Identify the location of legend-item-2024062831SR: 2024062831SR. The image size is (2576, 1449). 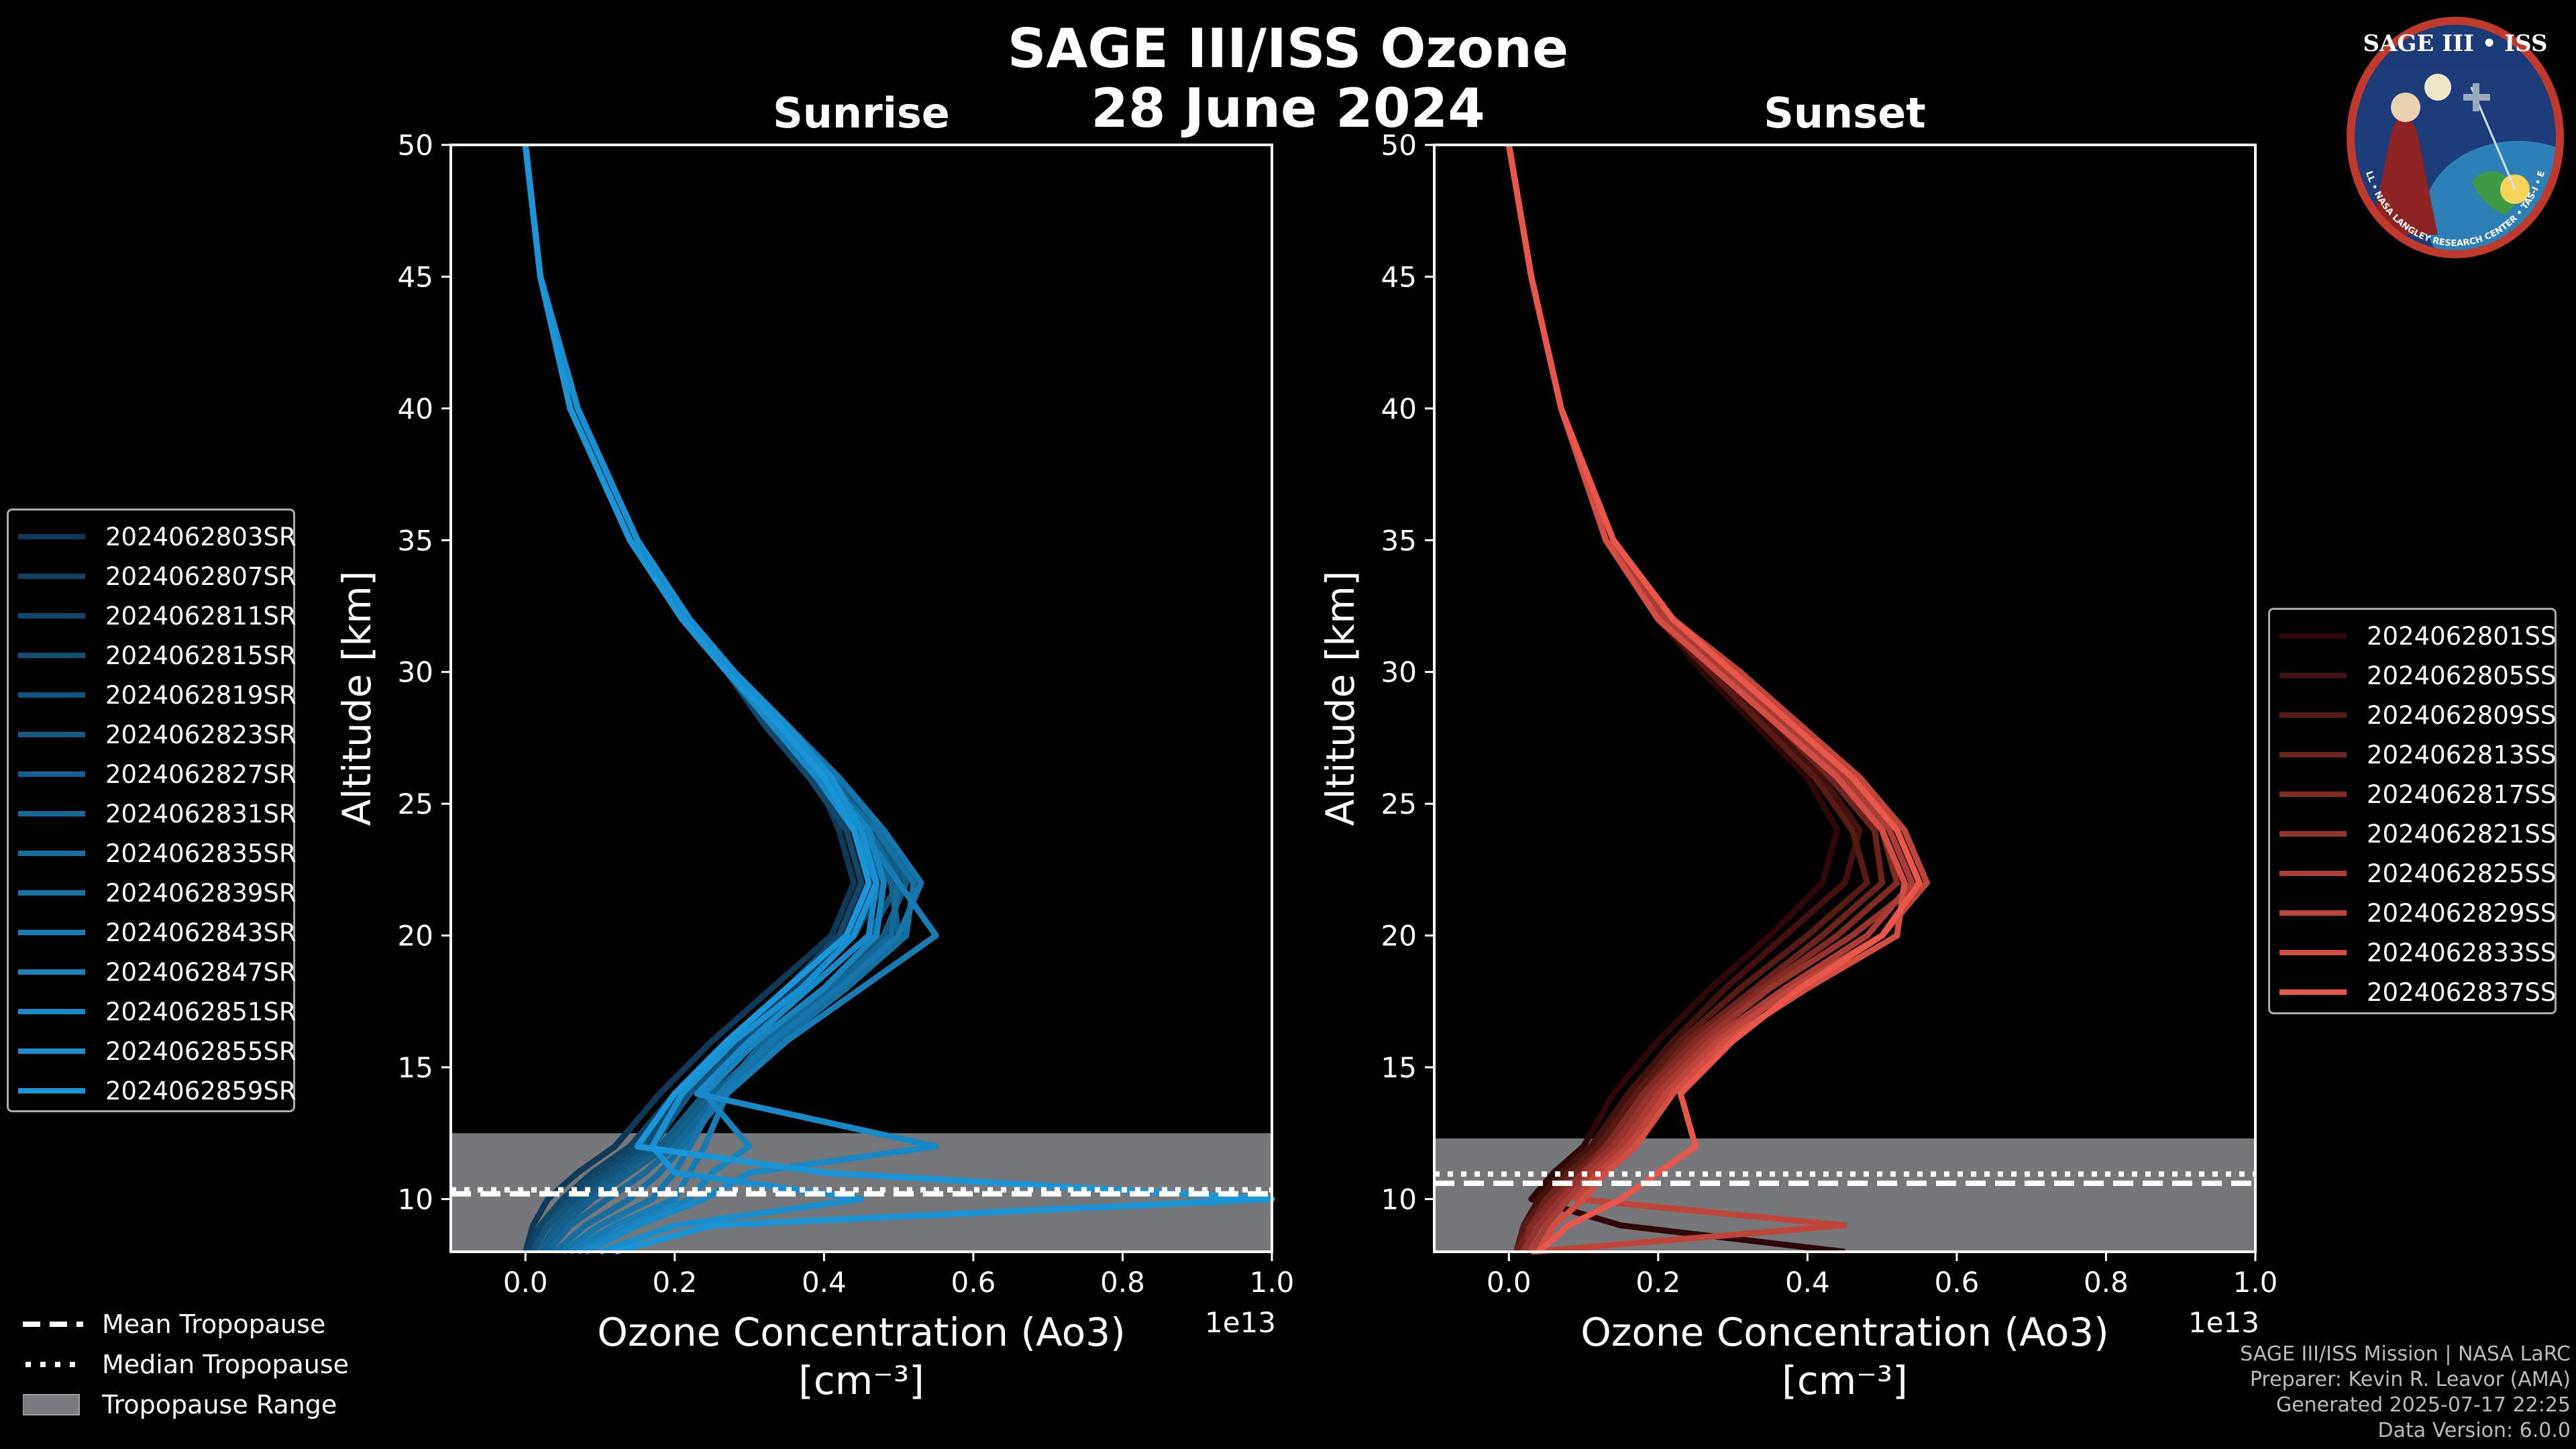
(157, 813).